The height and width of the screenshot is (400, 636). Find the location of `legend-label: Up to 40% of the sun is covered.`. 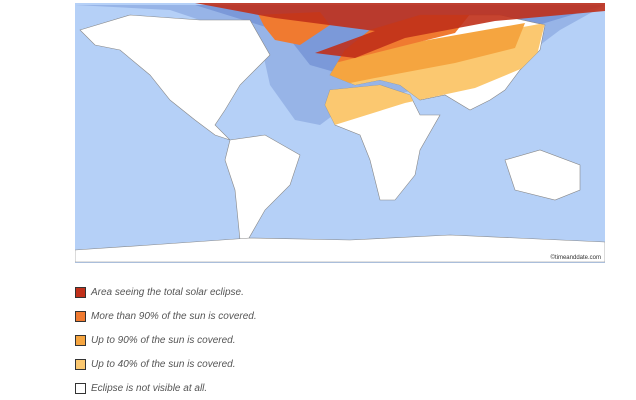

legend-label: Up to 40% of the sun is covered. is located at coordinates (163, 364).